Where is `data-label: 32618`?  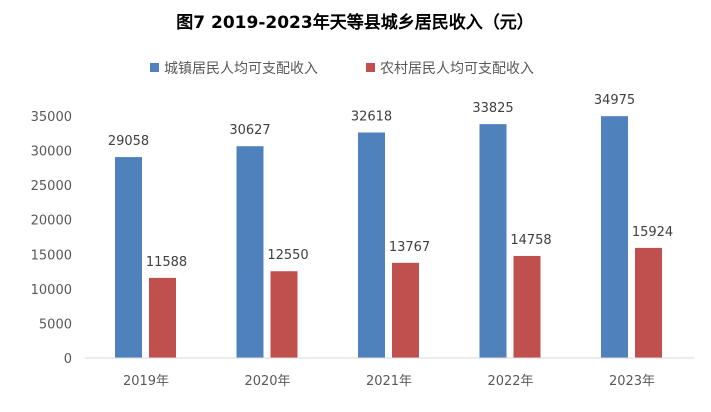
data-label: 32618 is located at coordinates (371, 116).